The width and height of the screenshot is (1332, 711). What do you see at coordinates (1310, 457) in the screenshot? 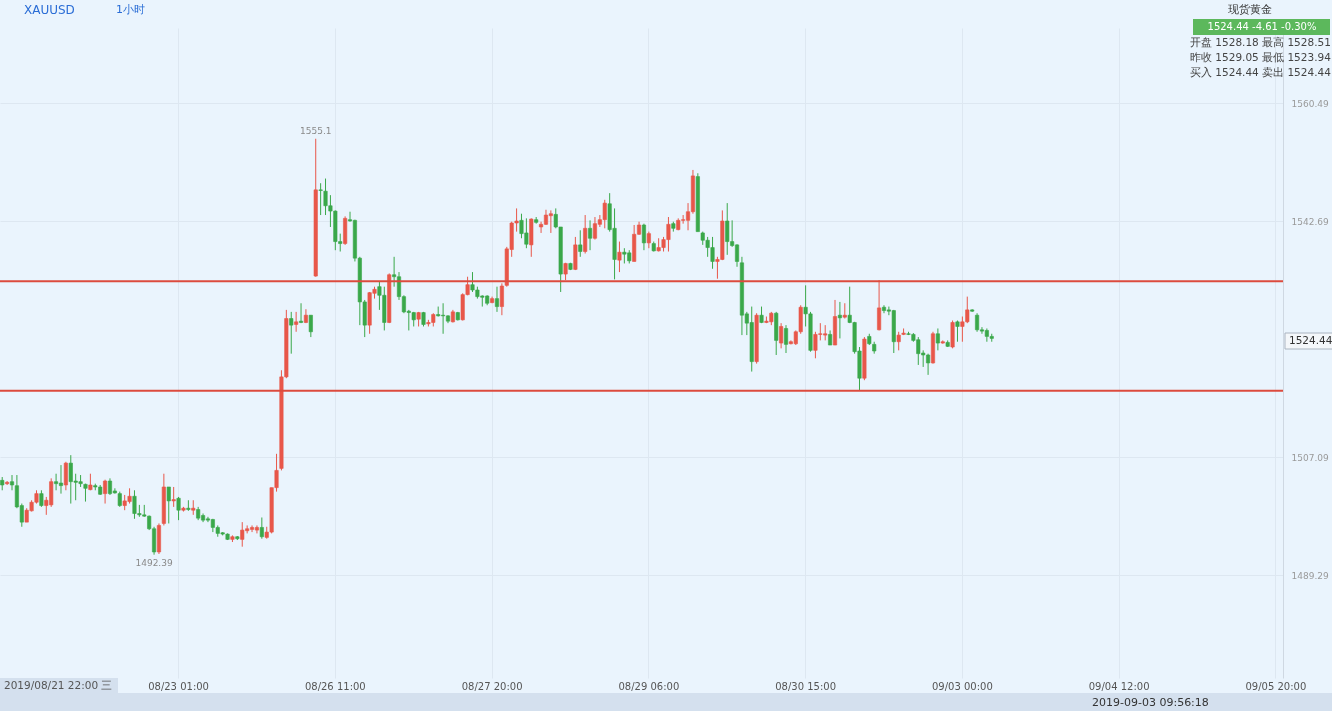
I see `y-tick-label: 1507.09` at bounding box center [1310, 457].